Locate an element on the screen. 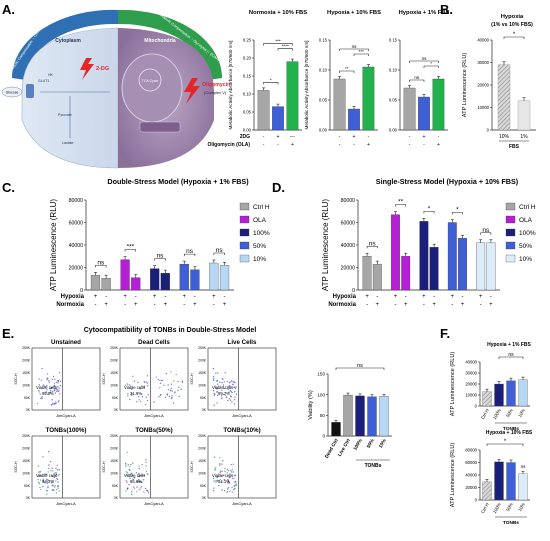 This screenshot has height=541, width=550. gate-percent: 31.9% is located at coordinates (136, 393).